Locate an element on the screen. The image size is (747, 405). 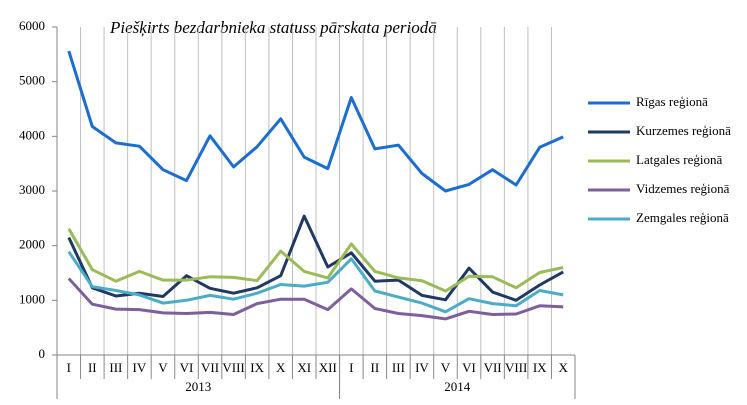
x-tick-label: XI is located at coordinates (304, 367).